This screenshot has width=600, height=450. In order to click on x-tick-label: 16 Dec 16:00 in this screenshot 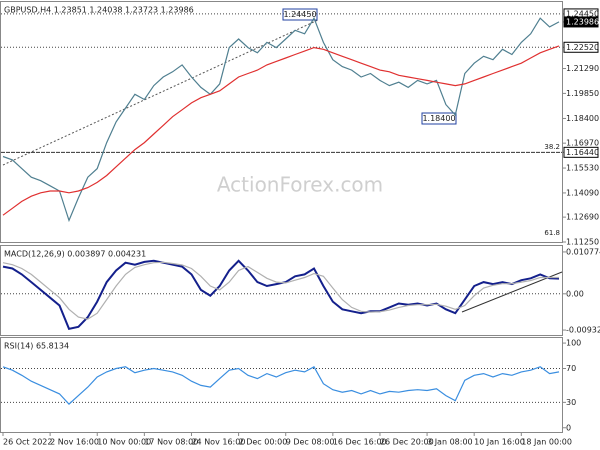, I will do `click(360, 442)`.